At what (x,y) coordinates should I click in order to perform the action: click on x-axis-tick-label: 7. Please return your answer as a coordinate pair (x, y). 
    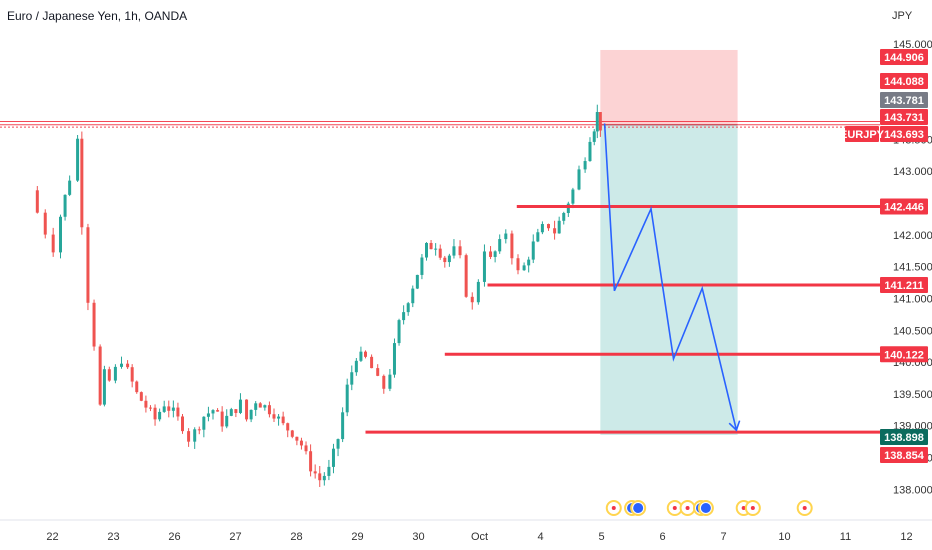
    Looking at the image, I should click on (723, 537).